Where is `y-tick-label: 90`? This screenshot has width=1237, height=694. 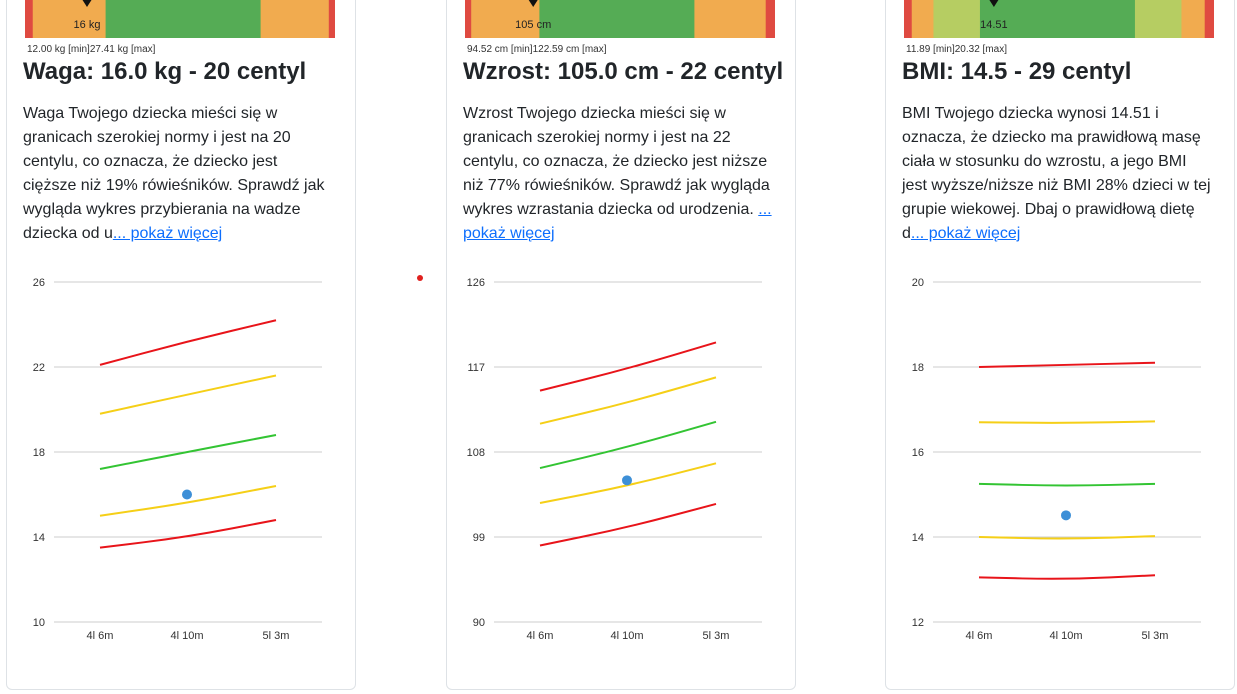 y-tick-label: 90 is located at coordinates (479, 623).